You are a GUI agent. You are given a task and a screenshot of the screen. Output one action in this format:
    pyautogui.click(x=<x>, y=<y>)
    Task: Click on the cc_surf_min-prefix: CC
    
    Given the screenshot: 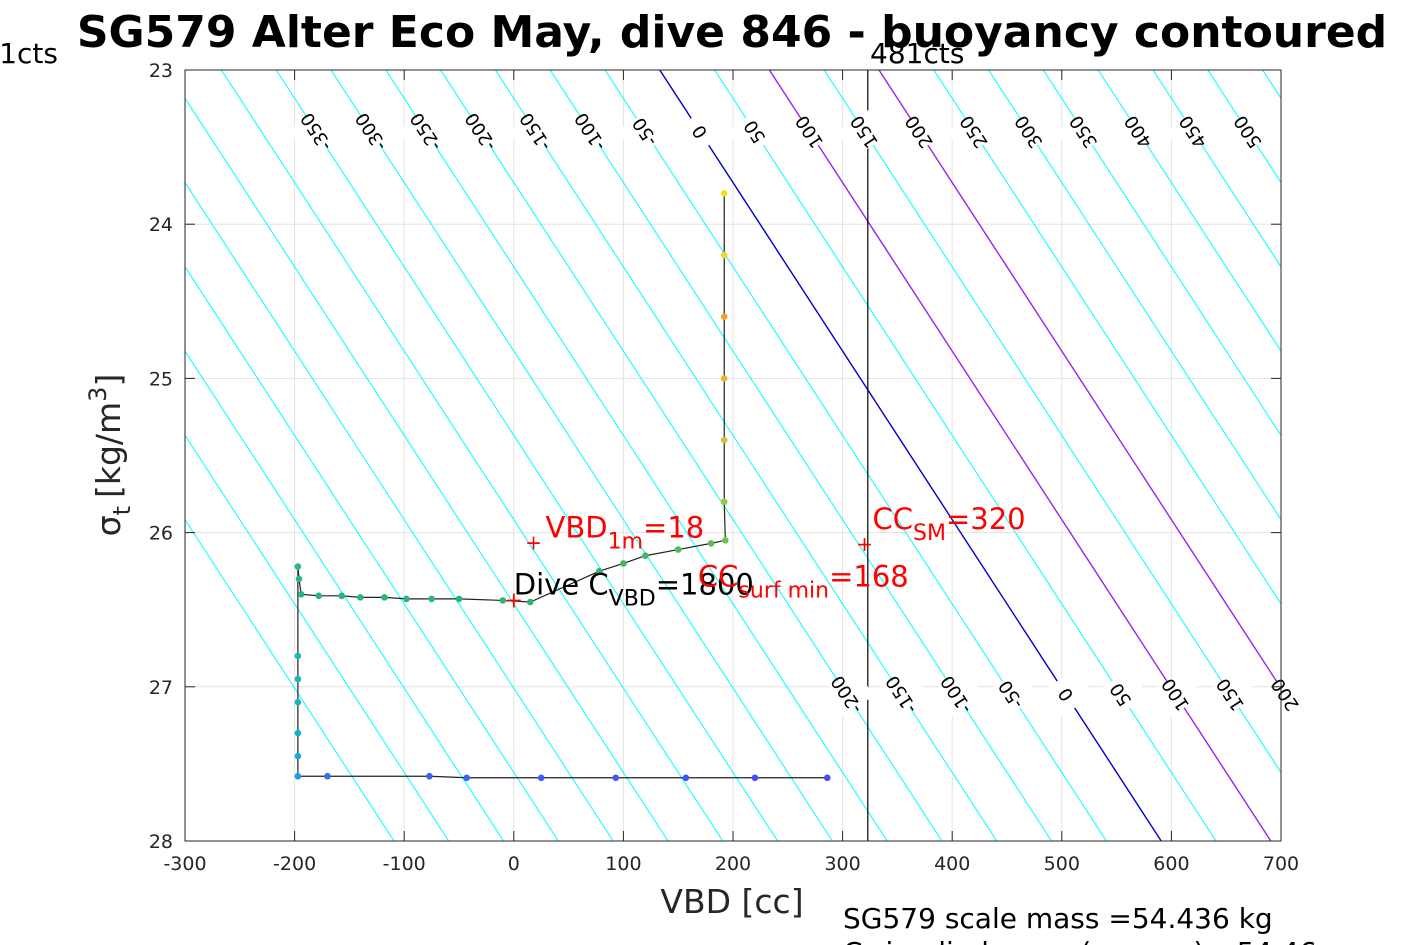 What is the action you would take?
    pyautogui.click(x=718, y=577)
    